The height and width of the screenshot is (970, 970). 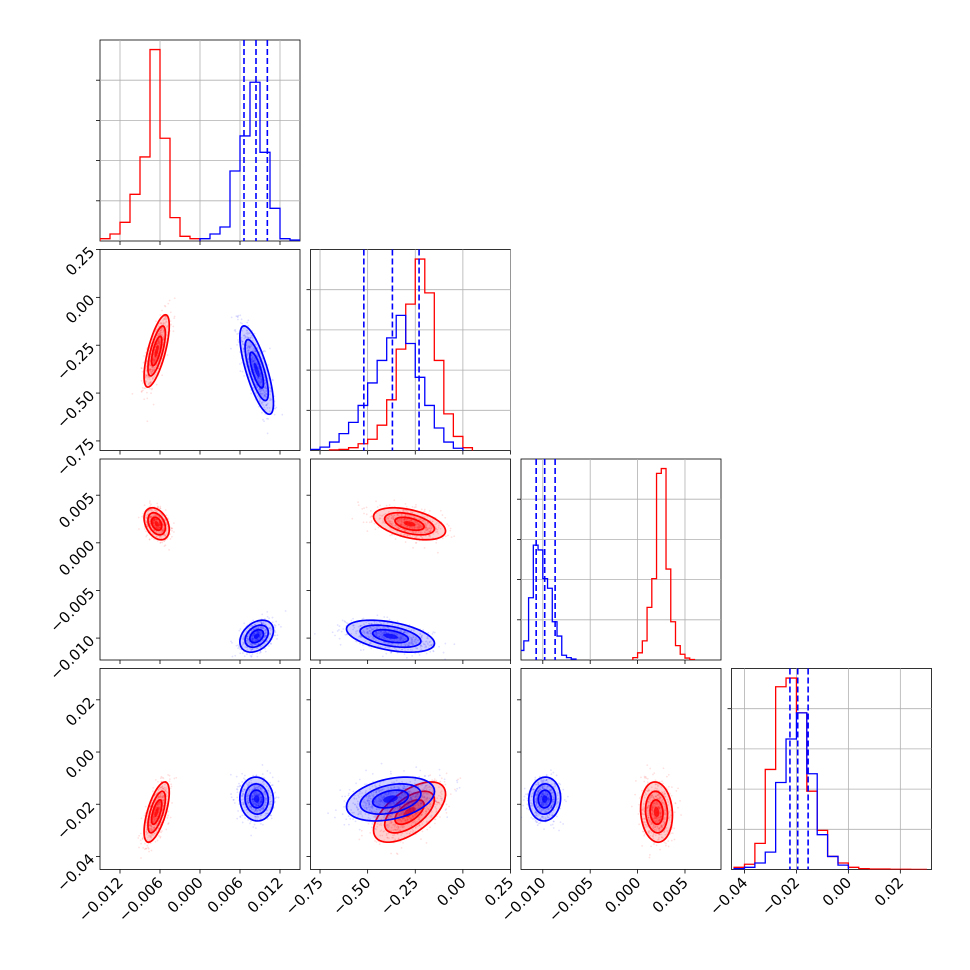 I want to click on panel-r1-c1, so click(x=408, y=352).